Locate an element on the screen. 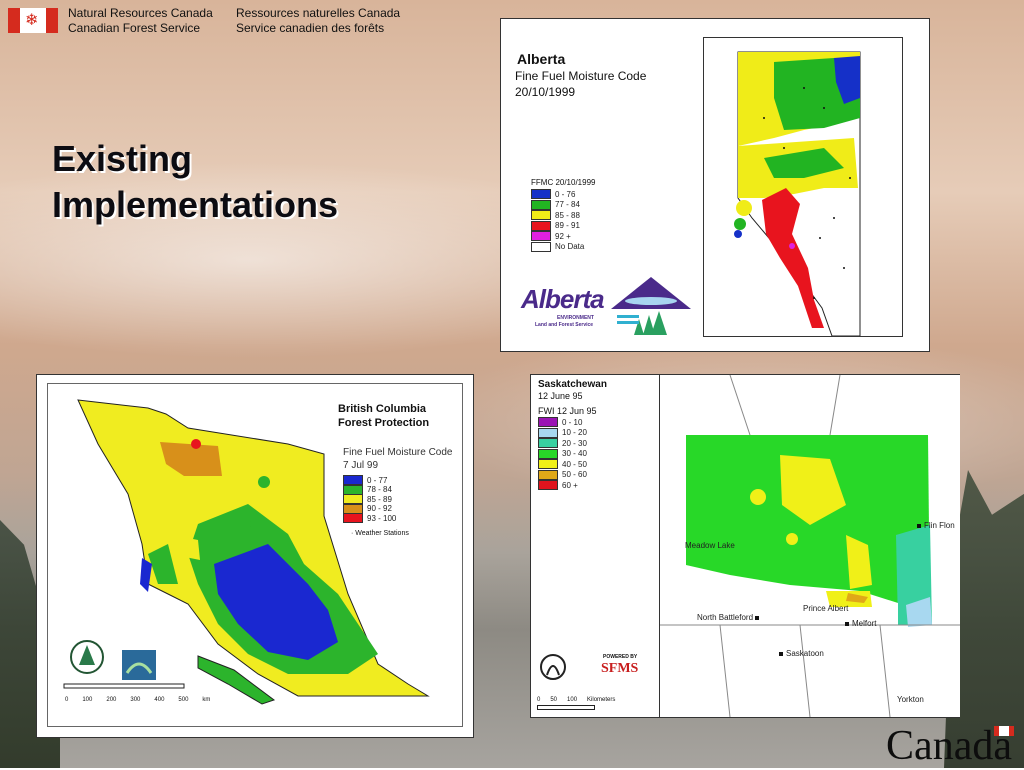 This screenshot has height=770, width=1024. sask-legend-label: 0 - 10 is located at coordinates (572, 422).